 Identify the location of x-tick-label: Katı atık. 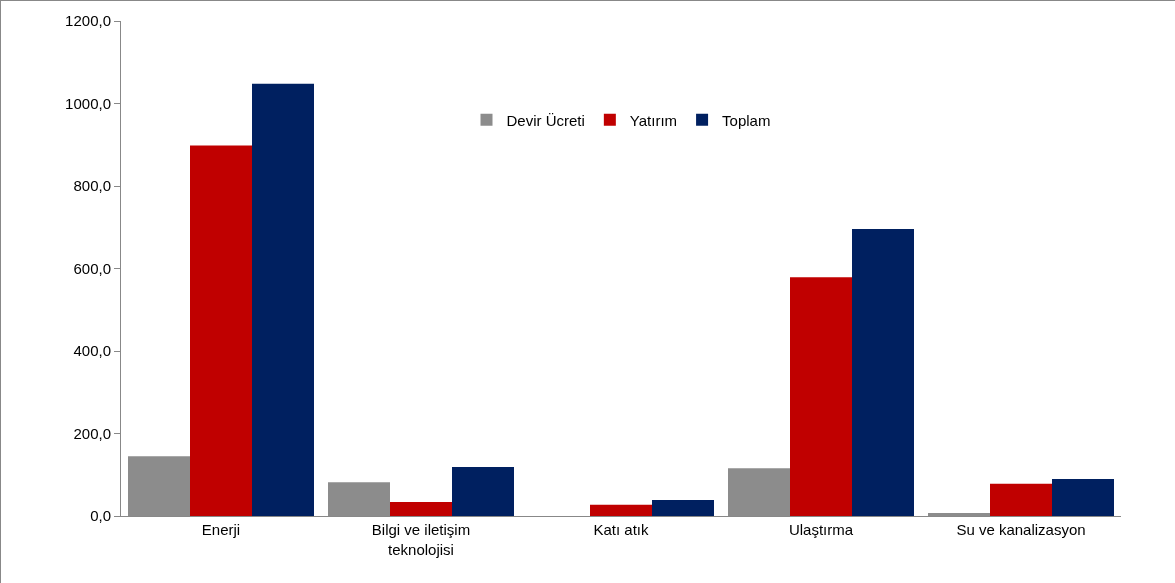
(621, 529).